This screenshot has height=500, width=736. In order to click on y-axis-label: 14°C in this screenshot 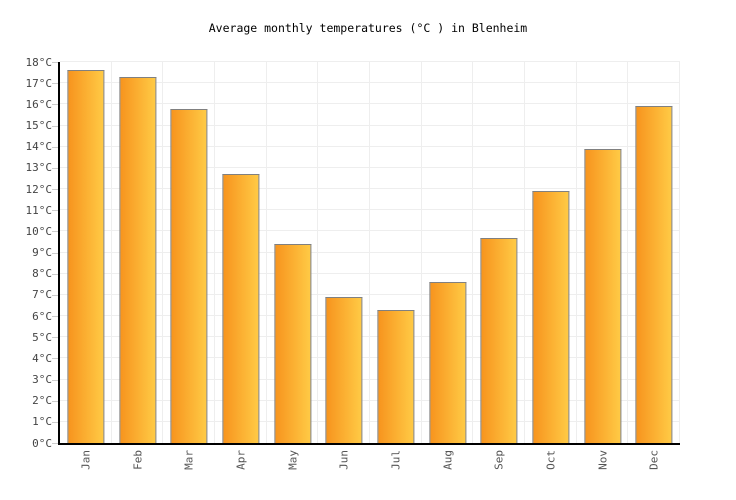, I will do `click(39, 147)`.